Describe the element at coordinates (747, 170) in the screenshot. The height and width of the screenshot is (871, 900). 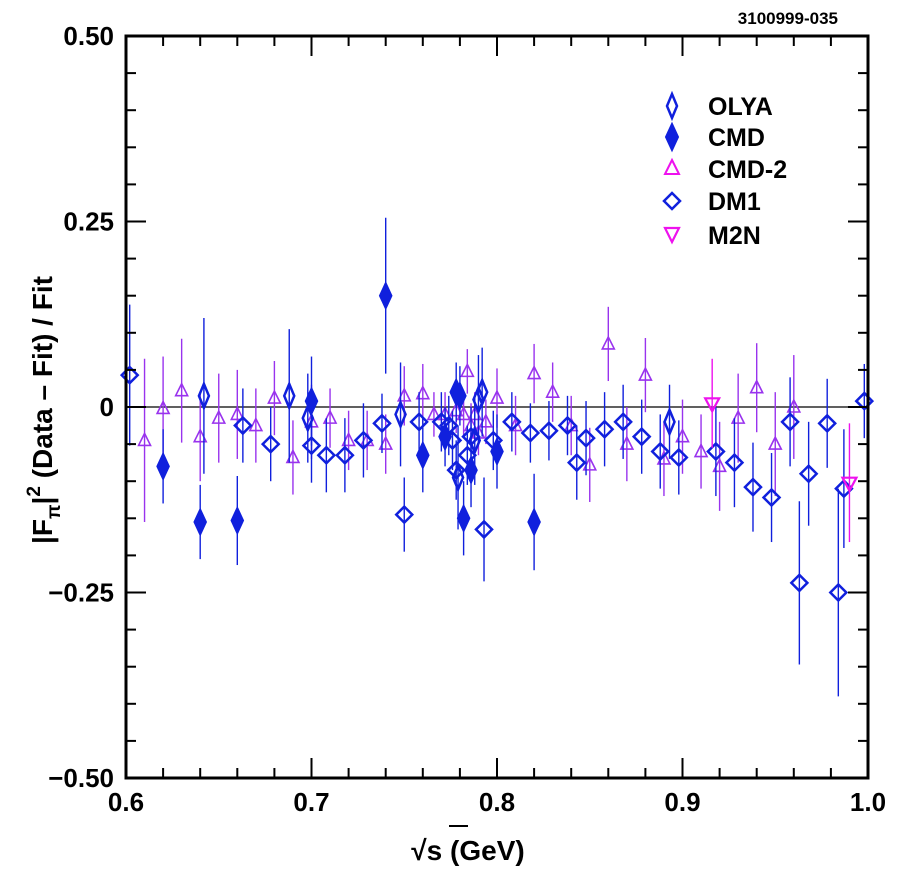
I see `legend-label-cmd-2: CMD-2` at that location.